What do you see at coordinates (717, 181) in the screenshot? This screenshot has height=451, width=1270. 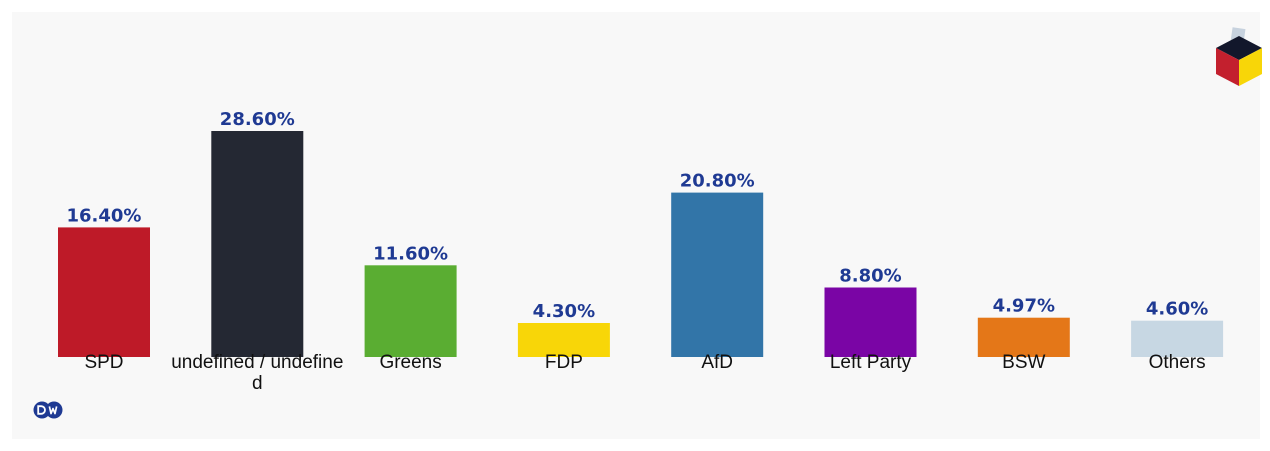 I see `value-label-4: 20.80%` at bounding box center [717, 181].